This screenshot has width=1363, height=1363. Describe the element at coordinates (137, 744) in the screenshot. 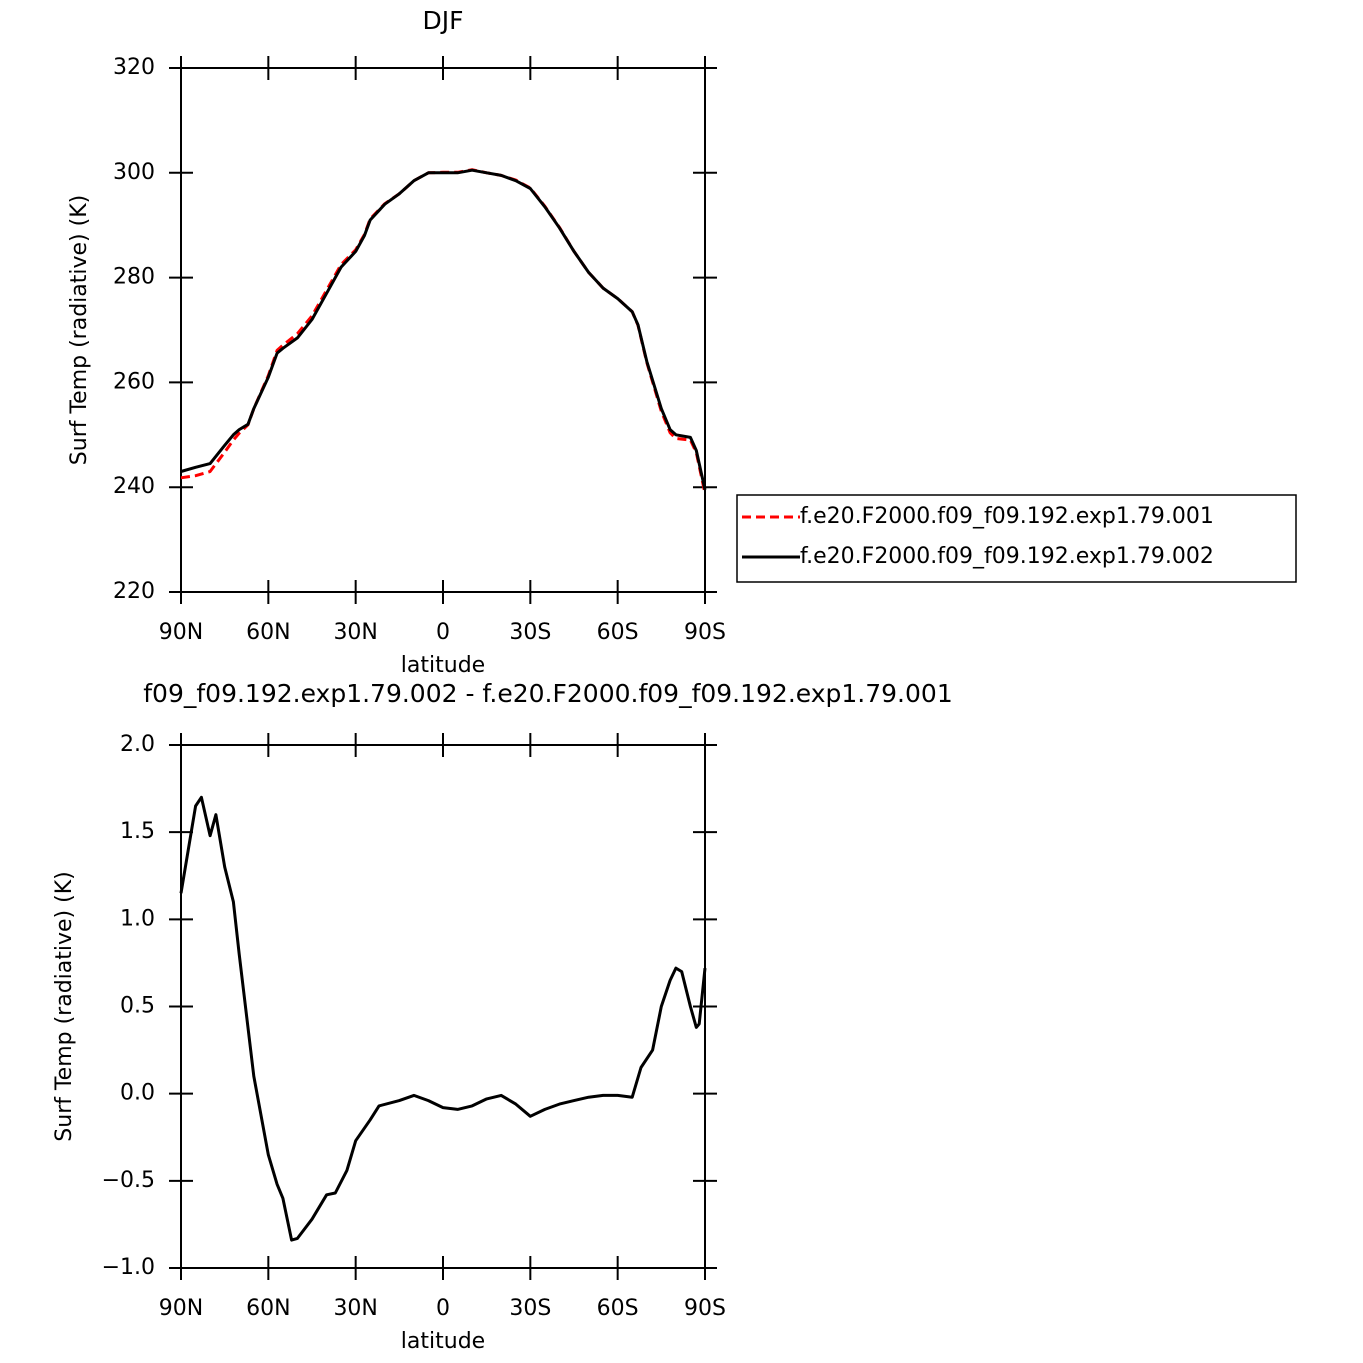

I see `y-tick-label: 2.0` at that location.